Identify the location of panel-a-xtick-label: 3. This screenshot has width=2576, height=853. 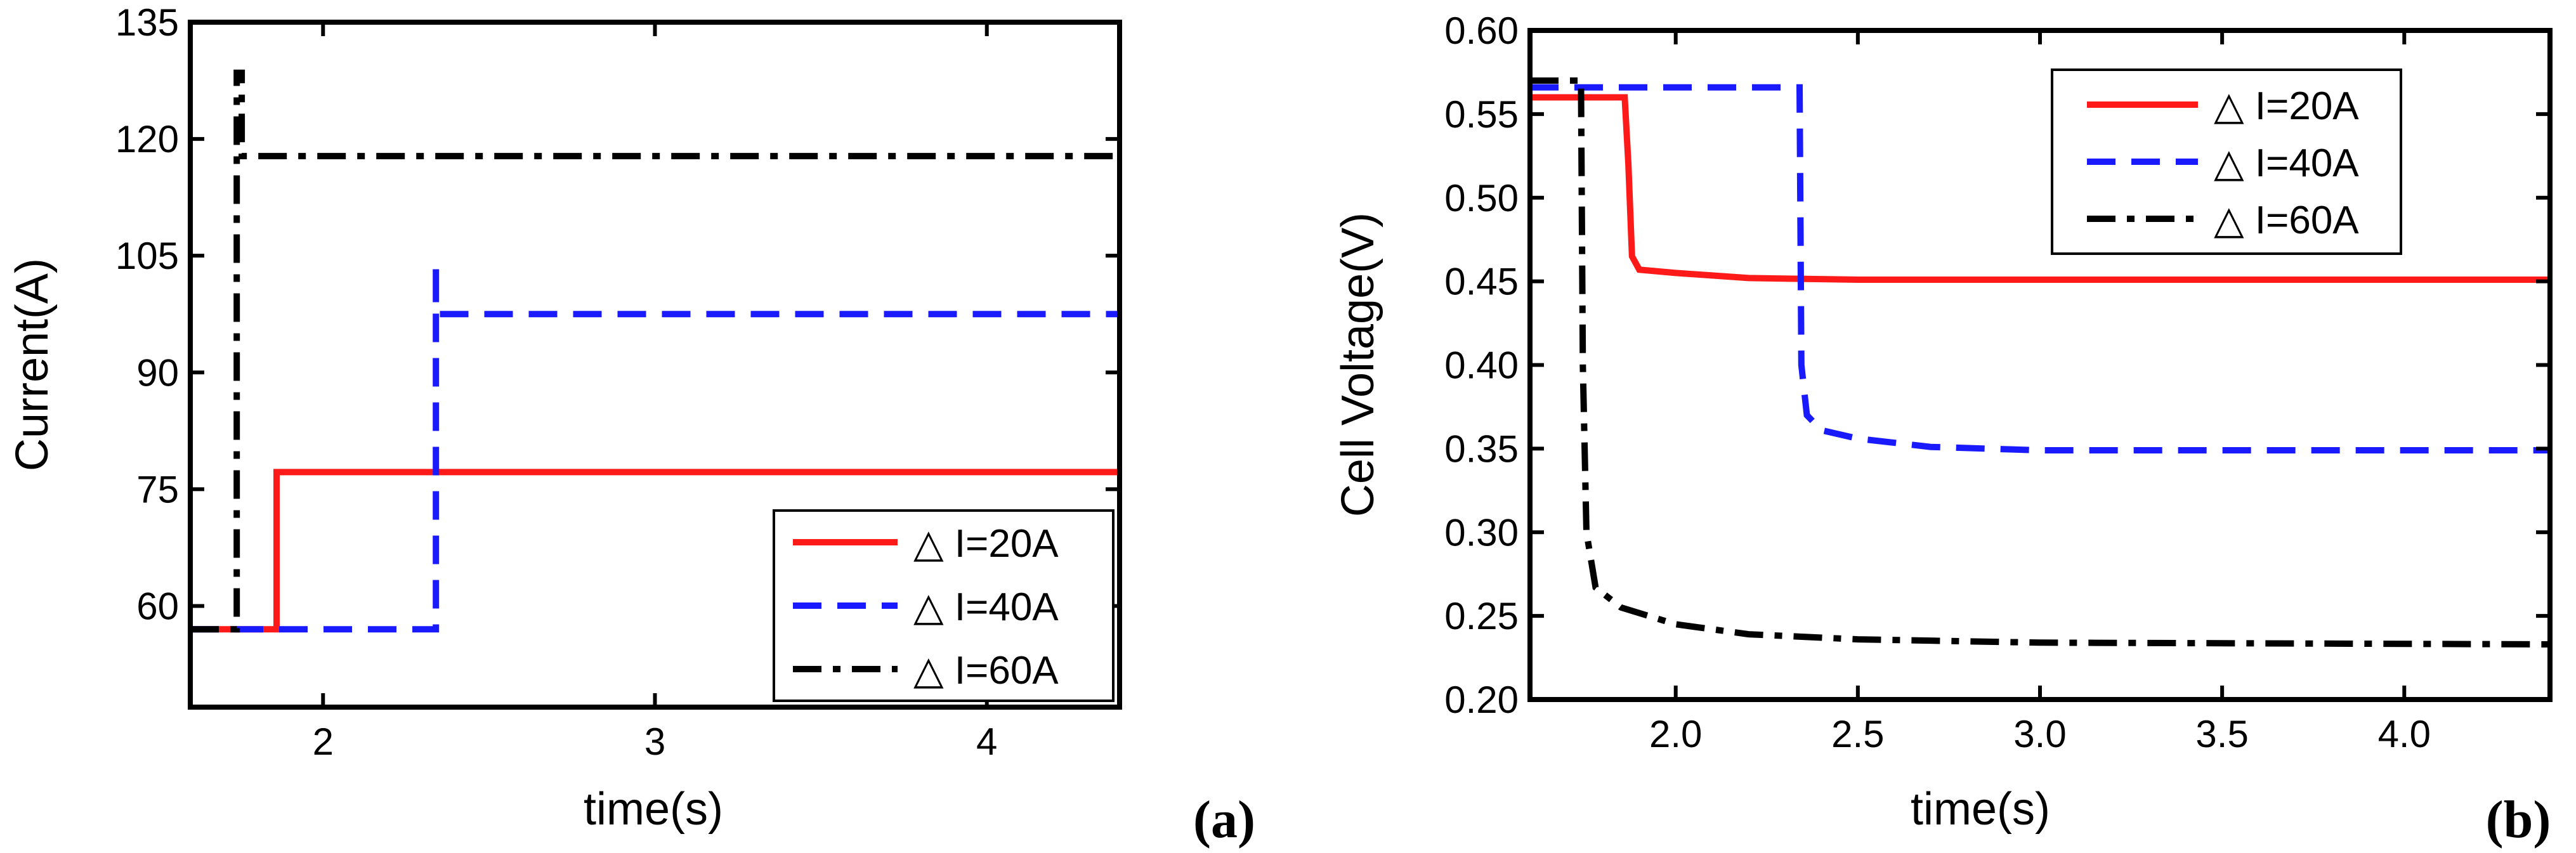
(654, 741).